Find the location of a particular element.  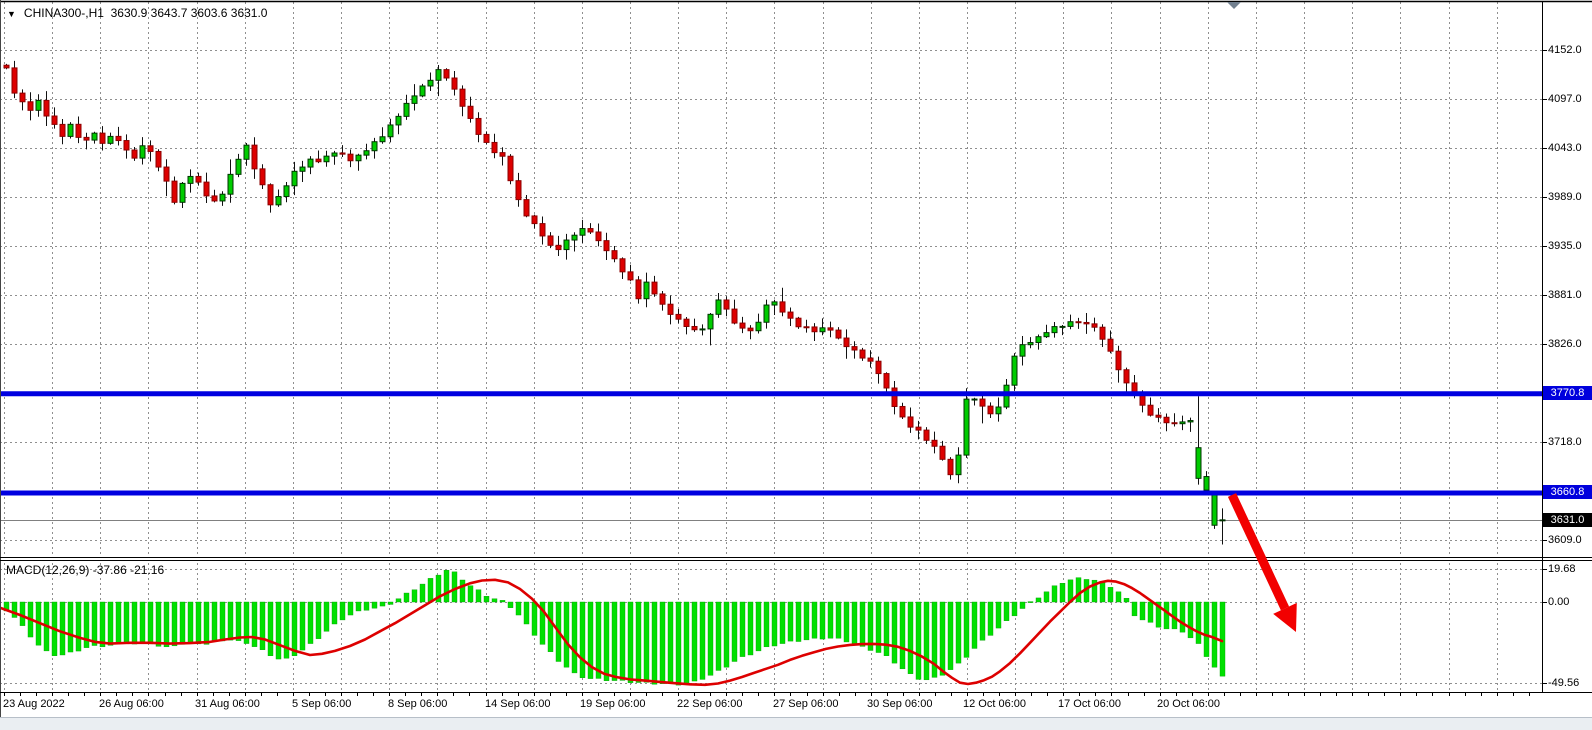

macd-histogram is located at coordinates (614, 628).